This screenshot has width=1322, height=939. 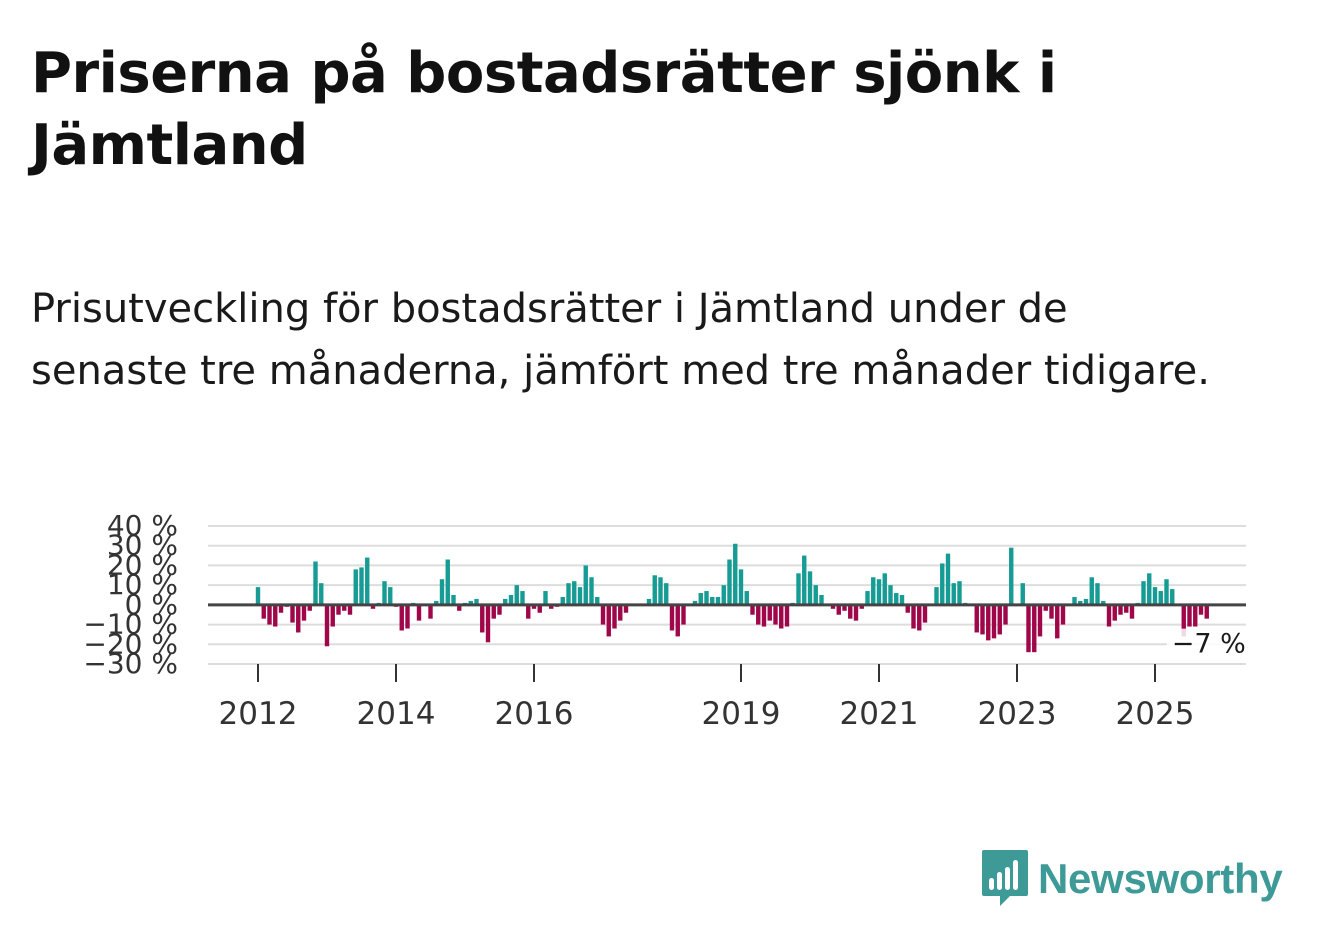 What do you see at coordinates (1017, 714) in the screenshot?
I see `x-tick-label: 2023` at bounding box center [1017, 714].